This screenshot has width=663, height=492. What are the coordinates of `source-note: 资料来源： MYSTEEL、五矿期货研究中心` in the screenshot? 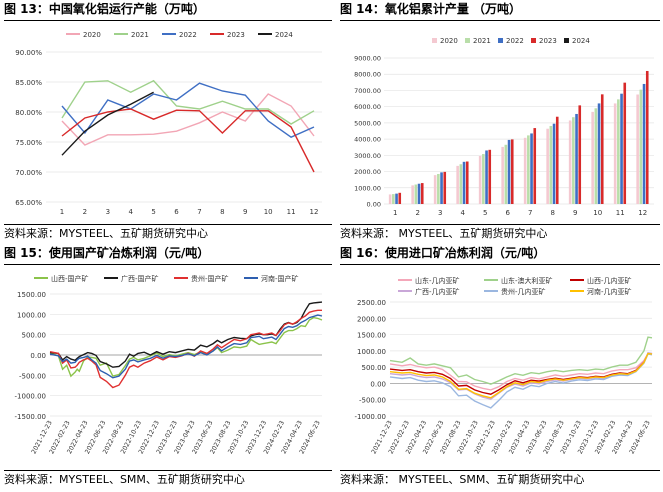 It's located at (444, 233).